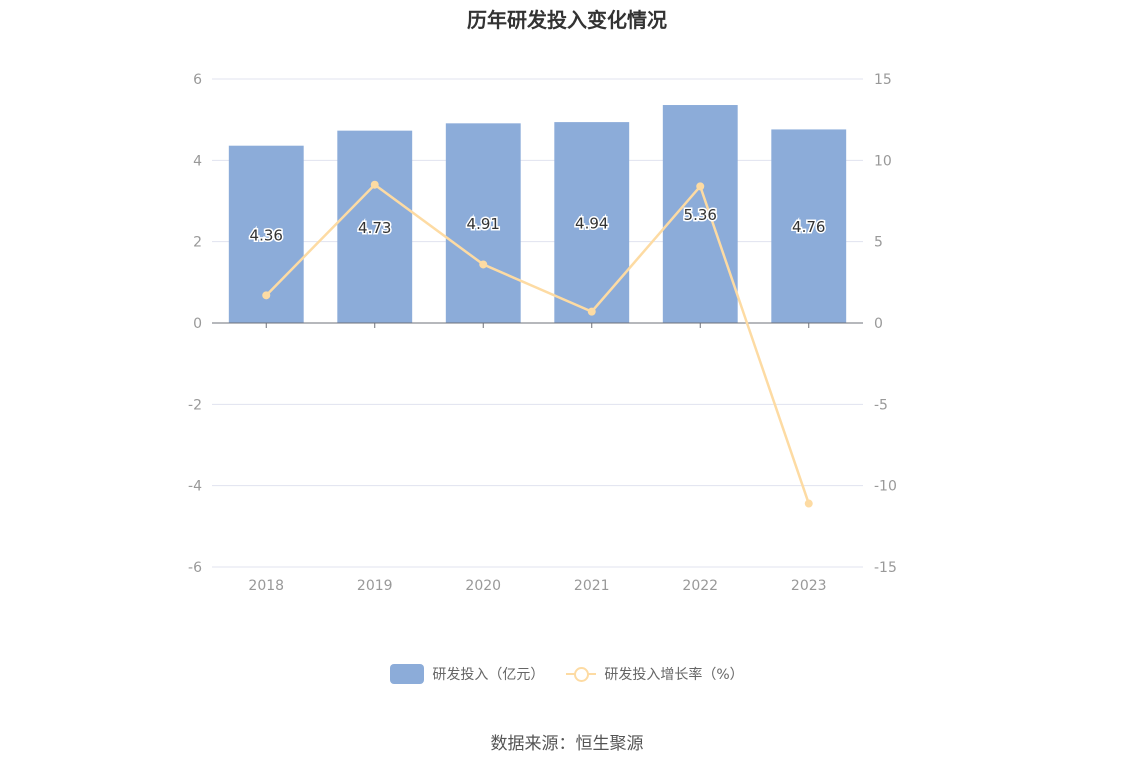 The image size is (1134, 766). Describe the element at coordinates (197, 161) in the screenshot. I see `y-left-tick-label: 4` at that location.